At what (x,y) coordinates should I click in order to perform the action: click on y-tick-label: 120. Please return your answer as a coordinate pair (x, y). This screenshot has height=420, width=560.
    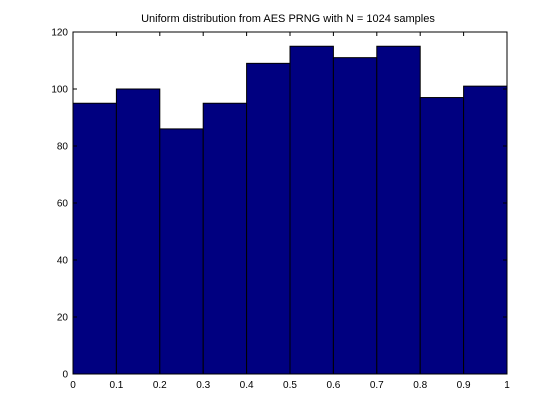
    Looking at the image, I should click on (59, 33).